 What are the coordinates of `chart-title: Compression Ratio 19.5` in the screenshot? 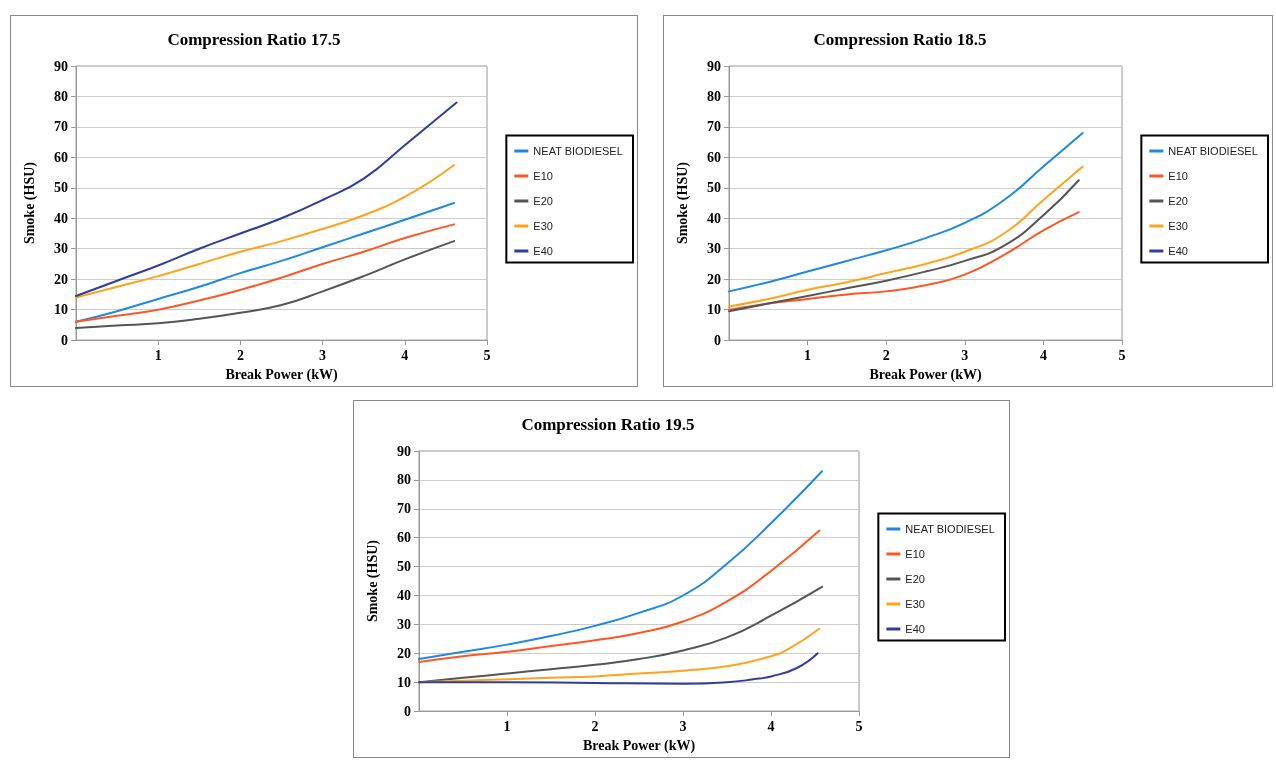 It's located at (608, 424).